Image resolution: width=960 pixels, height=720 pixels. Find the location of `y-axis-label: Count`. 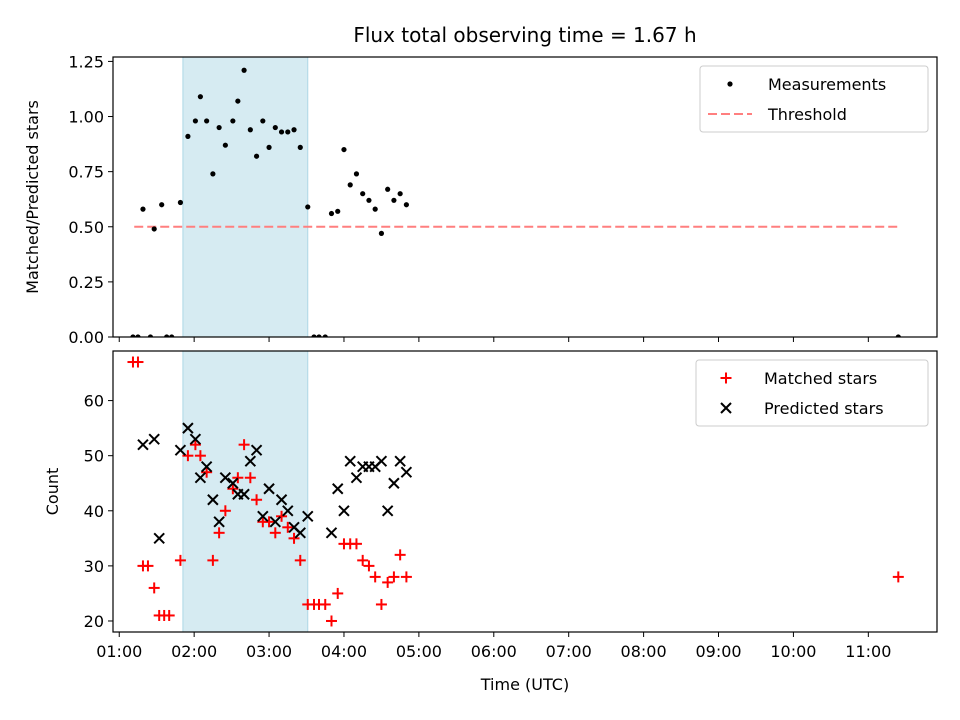

y-axis-label: Count is located at coordinates (52, 492).